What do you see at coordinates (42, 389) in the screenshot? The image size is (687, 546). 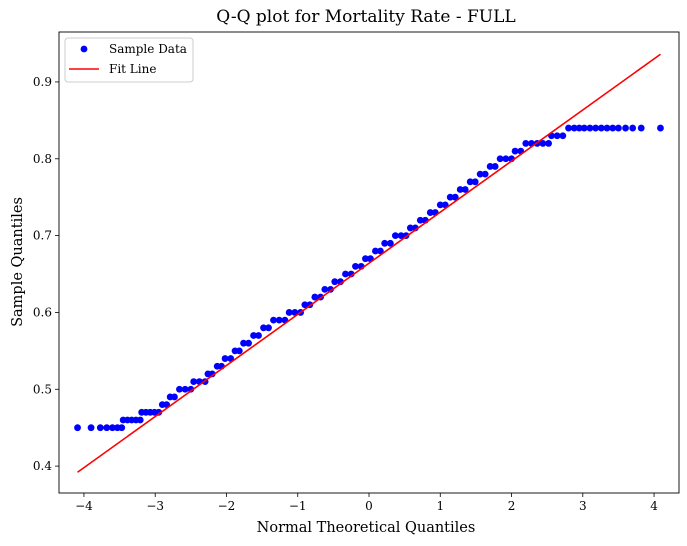 I see `y-tick-label: 0.5` at bounding box center [42, 389].